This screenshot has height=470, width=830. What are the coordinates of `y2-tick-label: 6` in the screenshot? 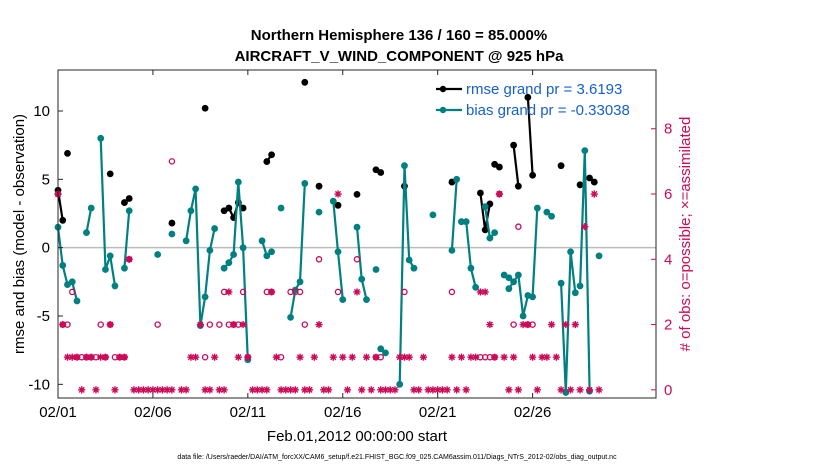 It's located at (668, 194).